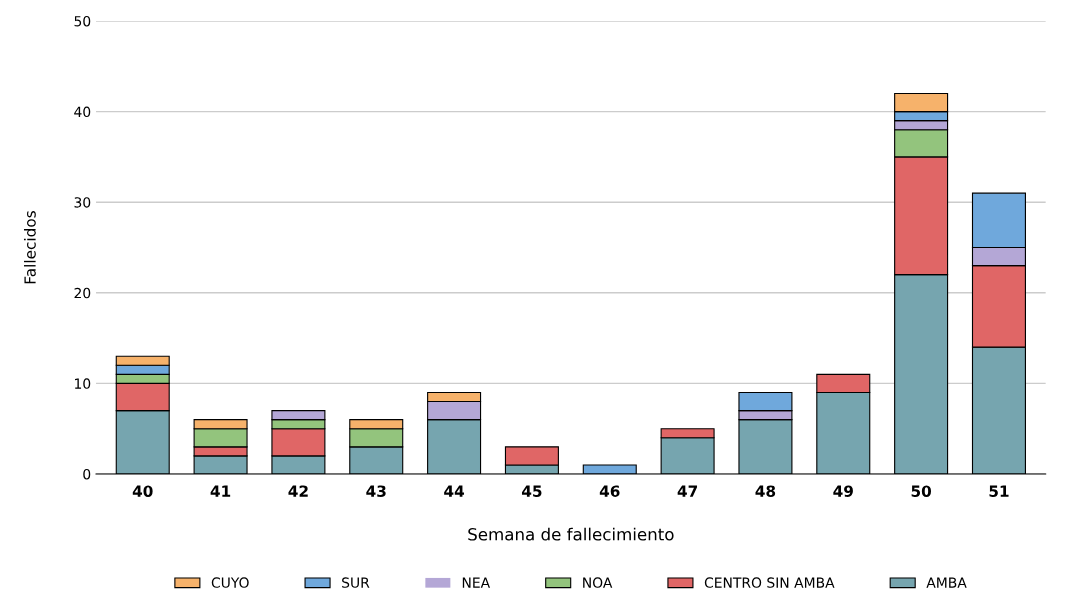 The image size is (1067, 600). I want to click on y-tick-label: 0, so click(87, 474).